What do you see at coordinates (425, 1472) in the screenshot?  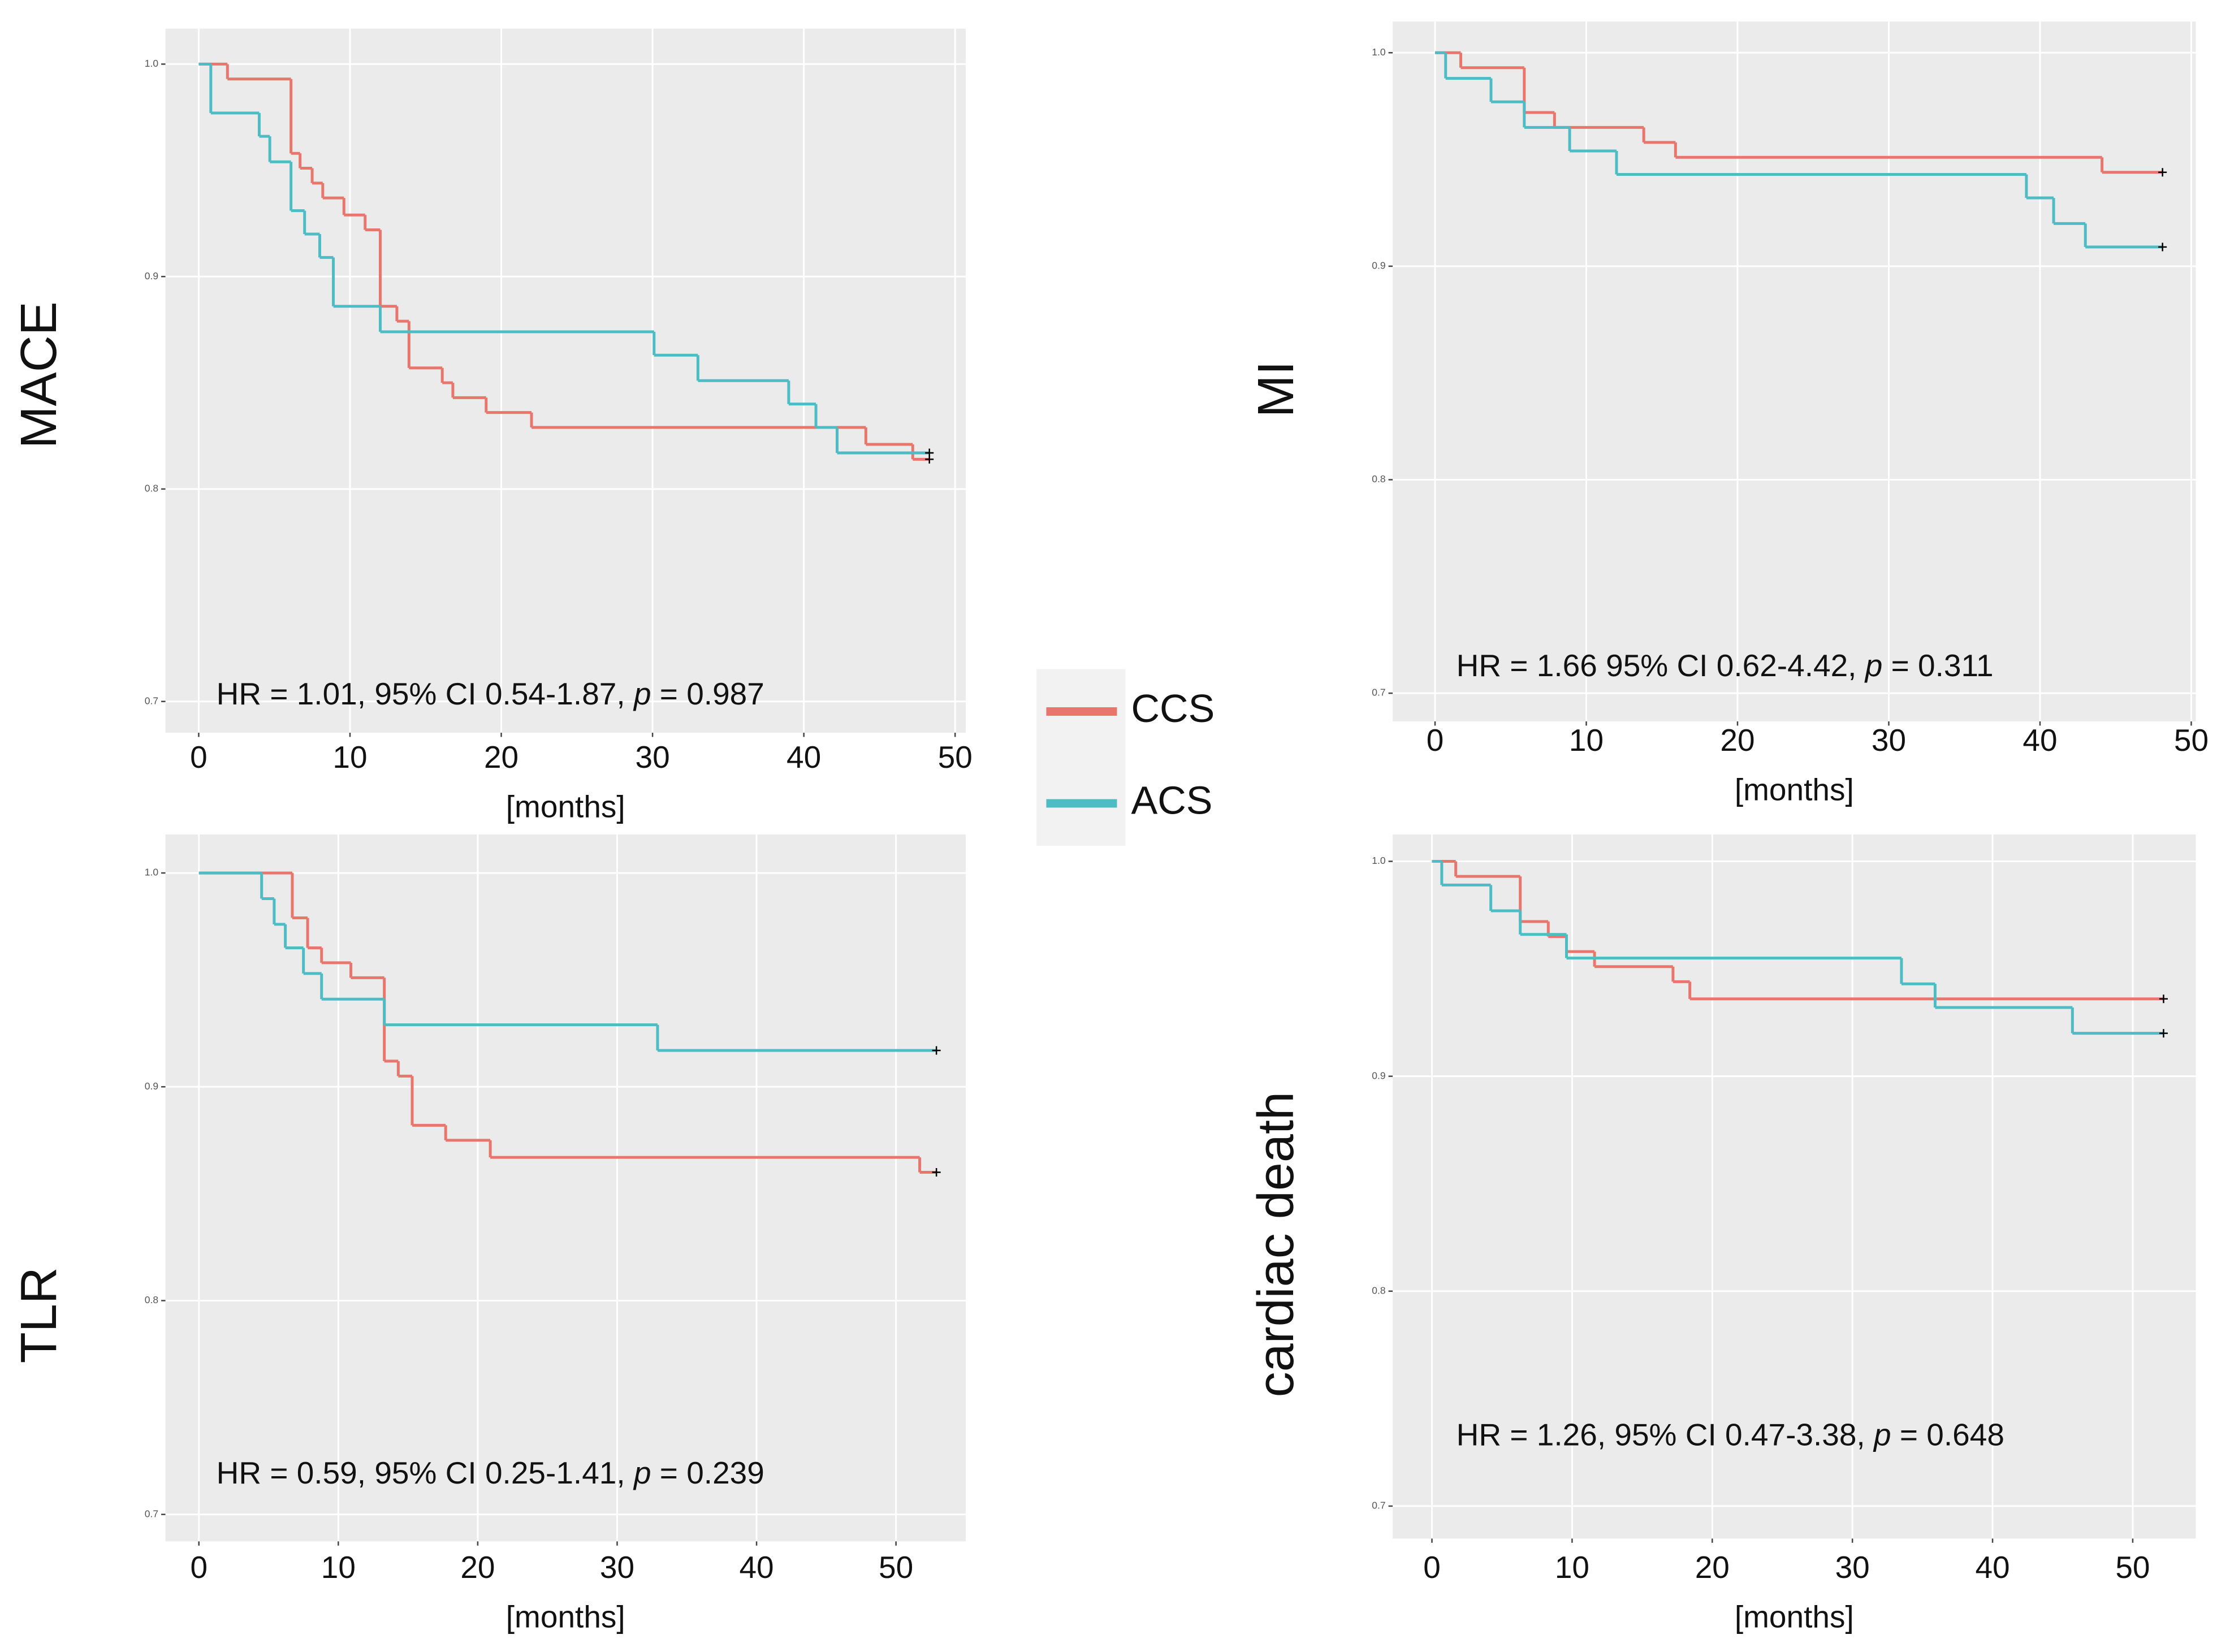 I see `annotation-part: HR = 0.59, 95% CI 0.25-1.41,` at bounding box center [425, 1472].